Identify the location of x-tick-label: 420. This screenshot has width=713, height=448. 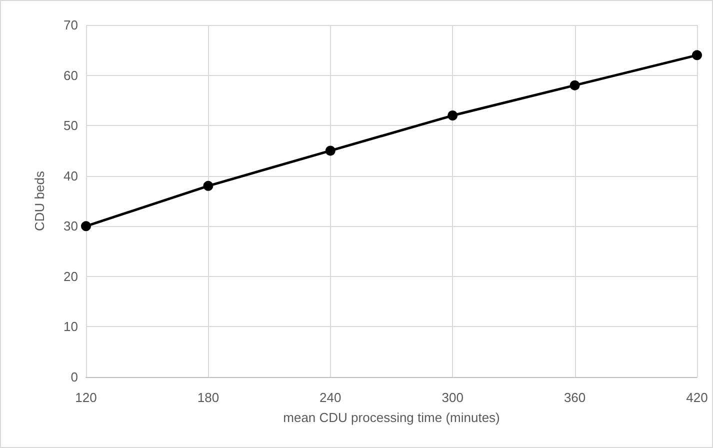
(697, 397).